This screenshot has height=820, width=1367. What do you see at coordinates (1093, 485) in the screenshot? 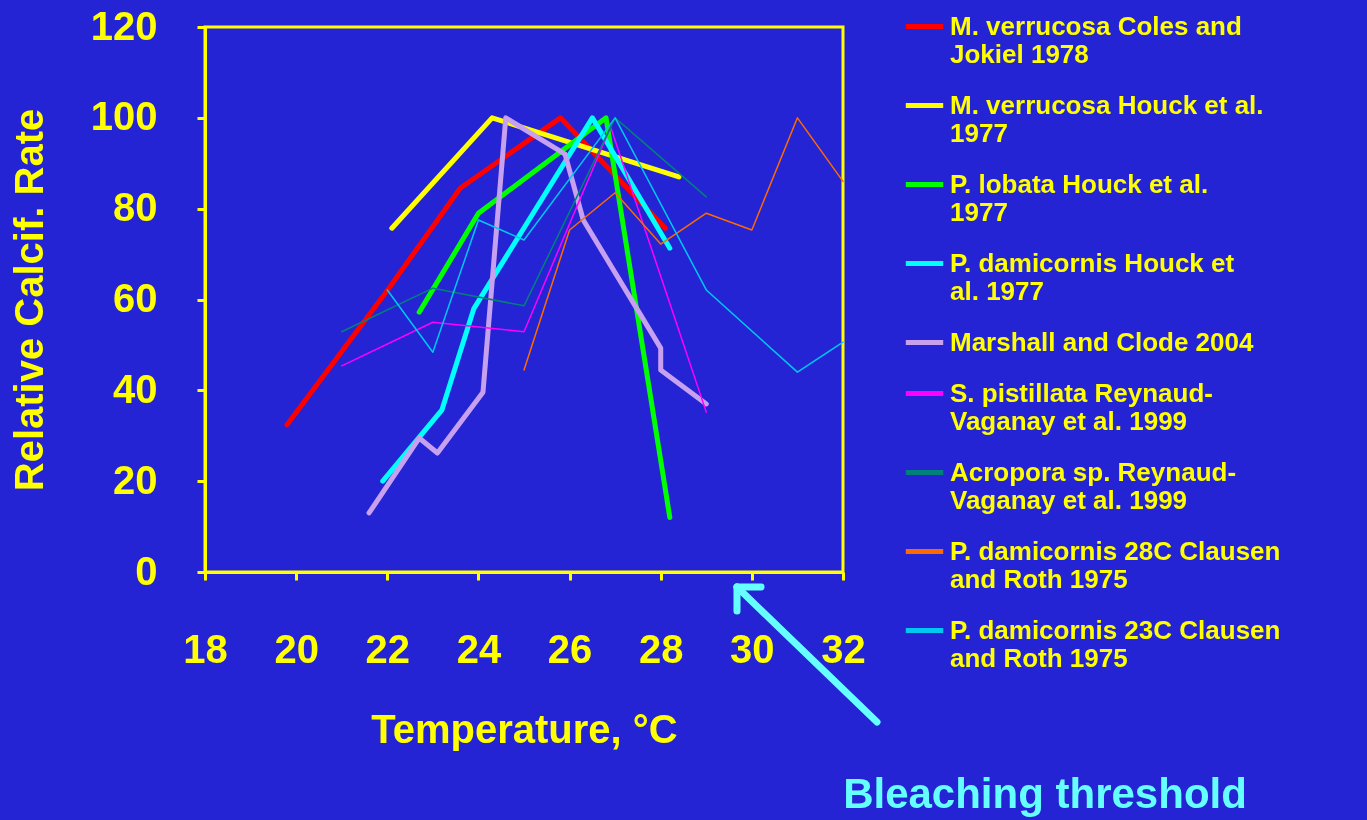
I see `legend-label: Acropora sp. Reynaud-Vaganay et al. 1999` at bounding box center [1093, 485].